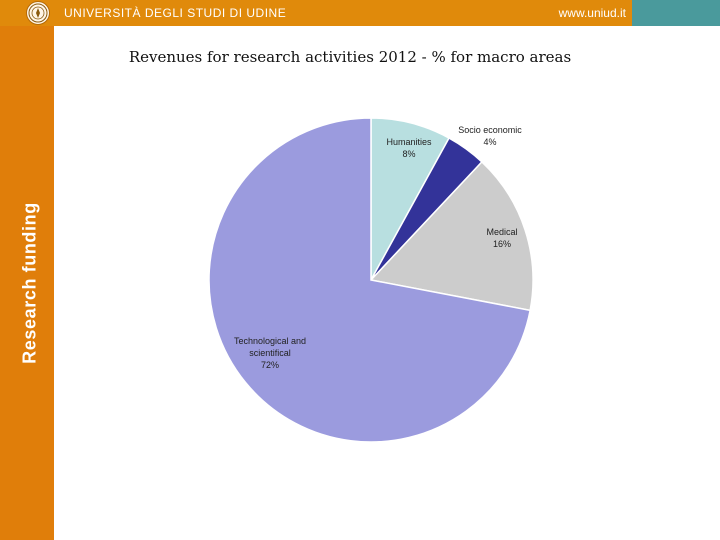 The width and height of the screenshot is (720, 540). Describe the element at coordinates (676, 13) in the screenshot. I see `header-corner` at that location.